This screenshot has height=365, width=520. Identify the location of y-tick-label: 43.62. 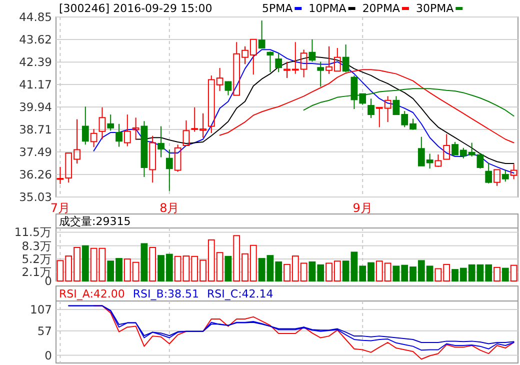
(35, 39).